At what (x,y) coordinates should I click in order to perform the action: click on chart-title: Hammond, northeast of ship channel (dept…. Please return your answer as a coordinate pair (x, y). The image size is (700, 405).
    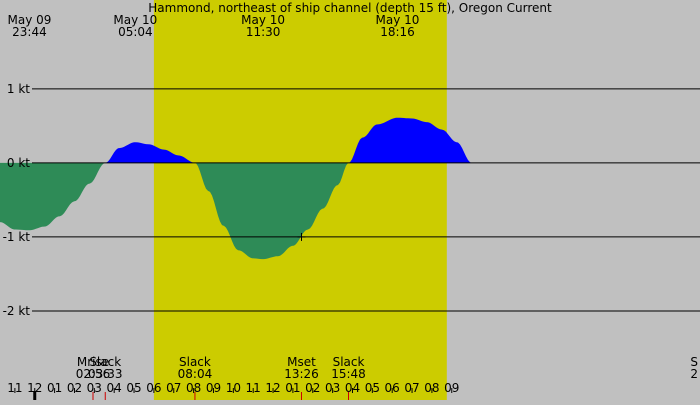
    Looking at the image, I should click on (350, 8).